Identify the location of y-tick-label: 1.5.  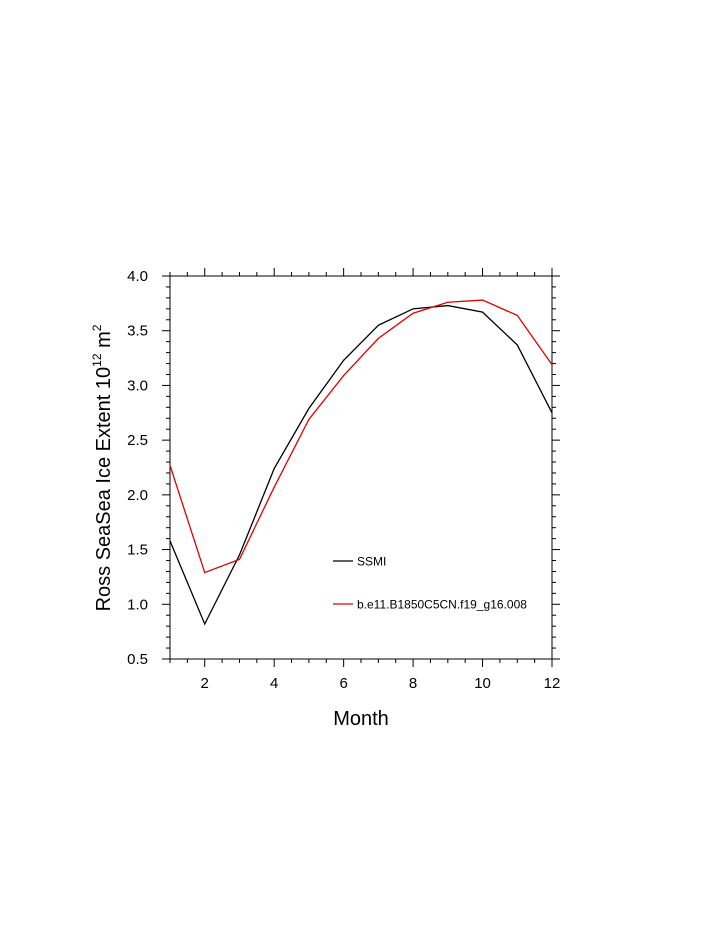
(137, 550).